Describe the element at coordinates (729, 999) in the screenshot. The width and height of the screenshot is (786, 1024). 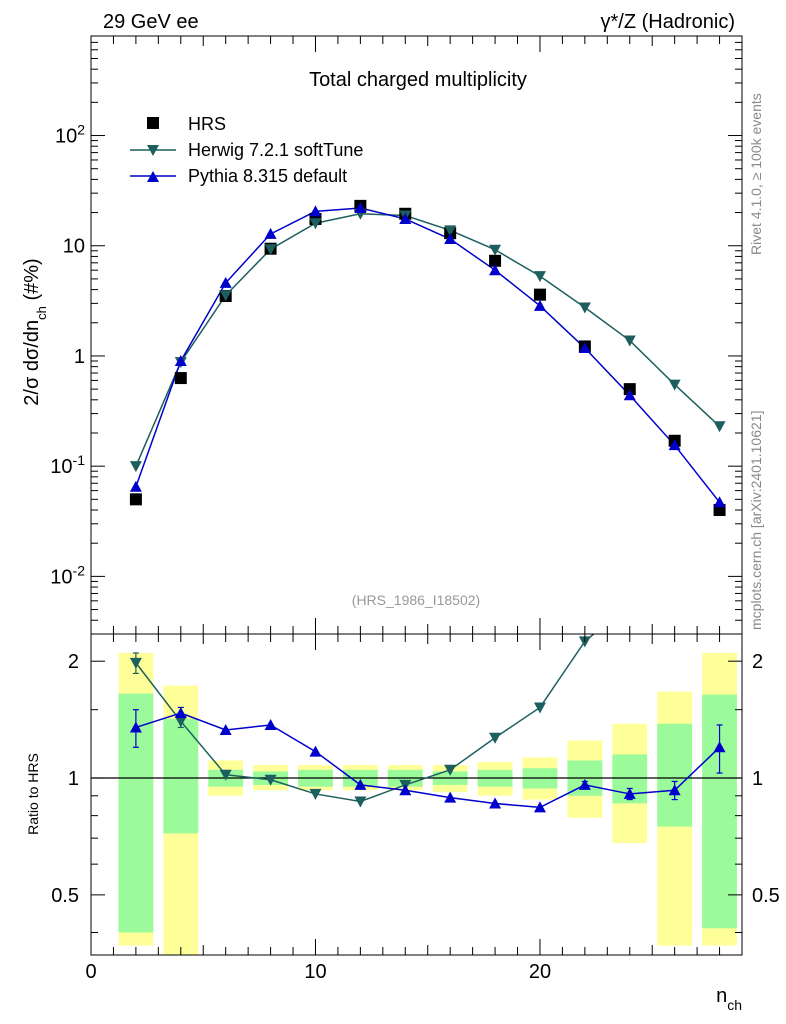
I see `x-axis-label: nch` at that location.